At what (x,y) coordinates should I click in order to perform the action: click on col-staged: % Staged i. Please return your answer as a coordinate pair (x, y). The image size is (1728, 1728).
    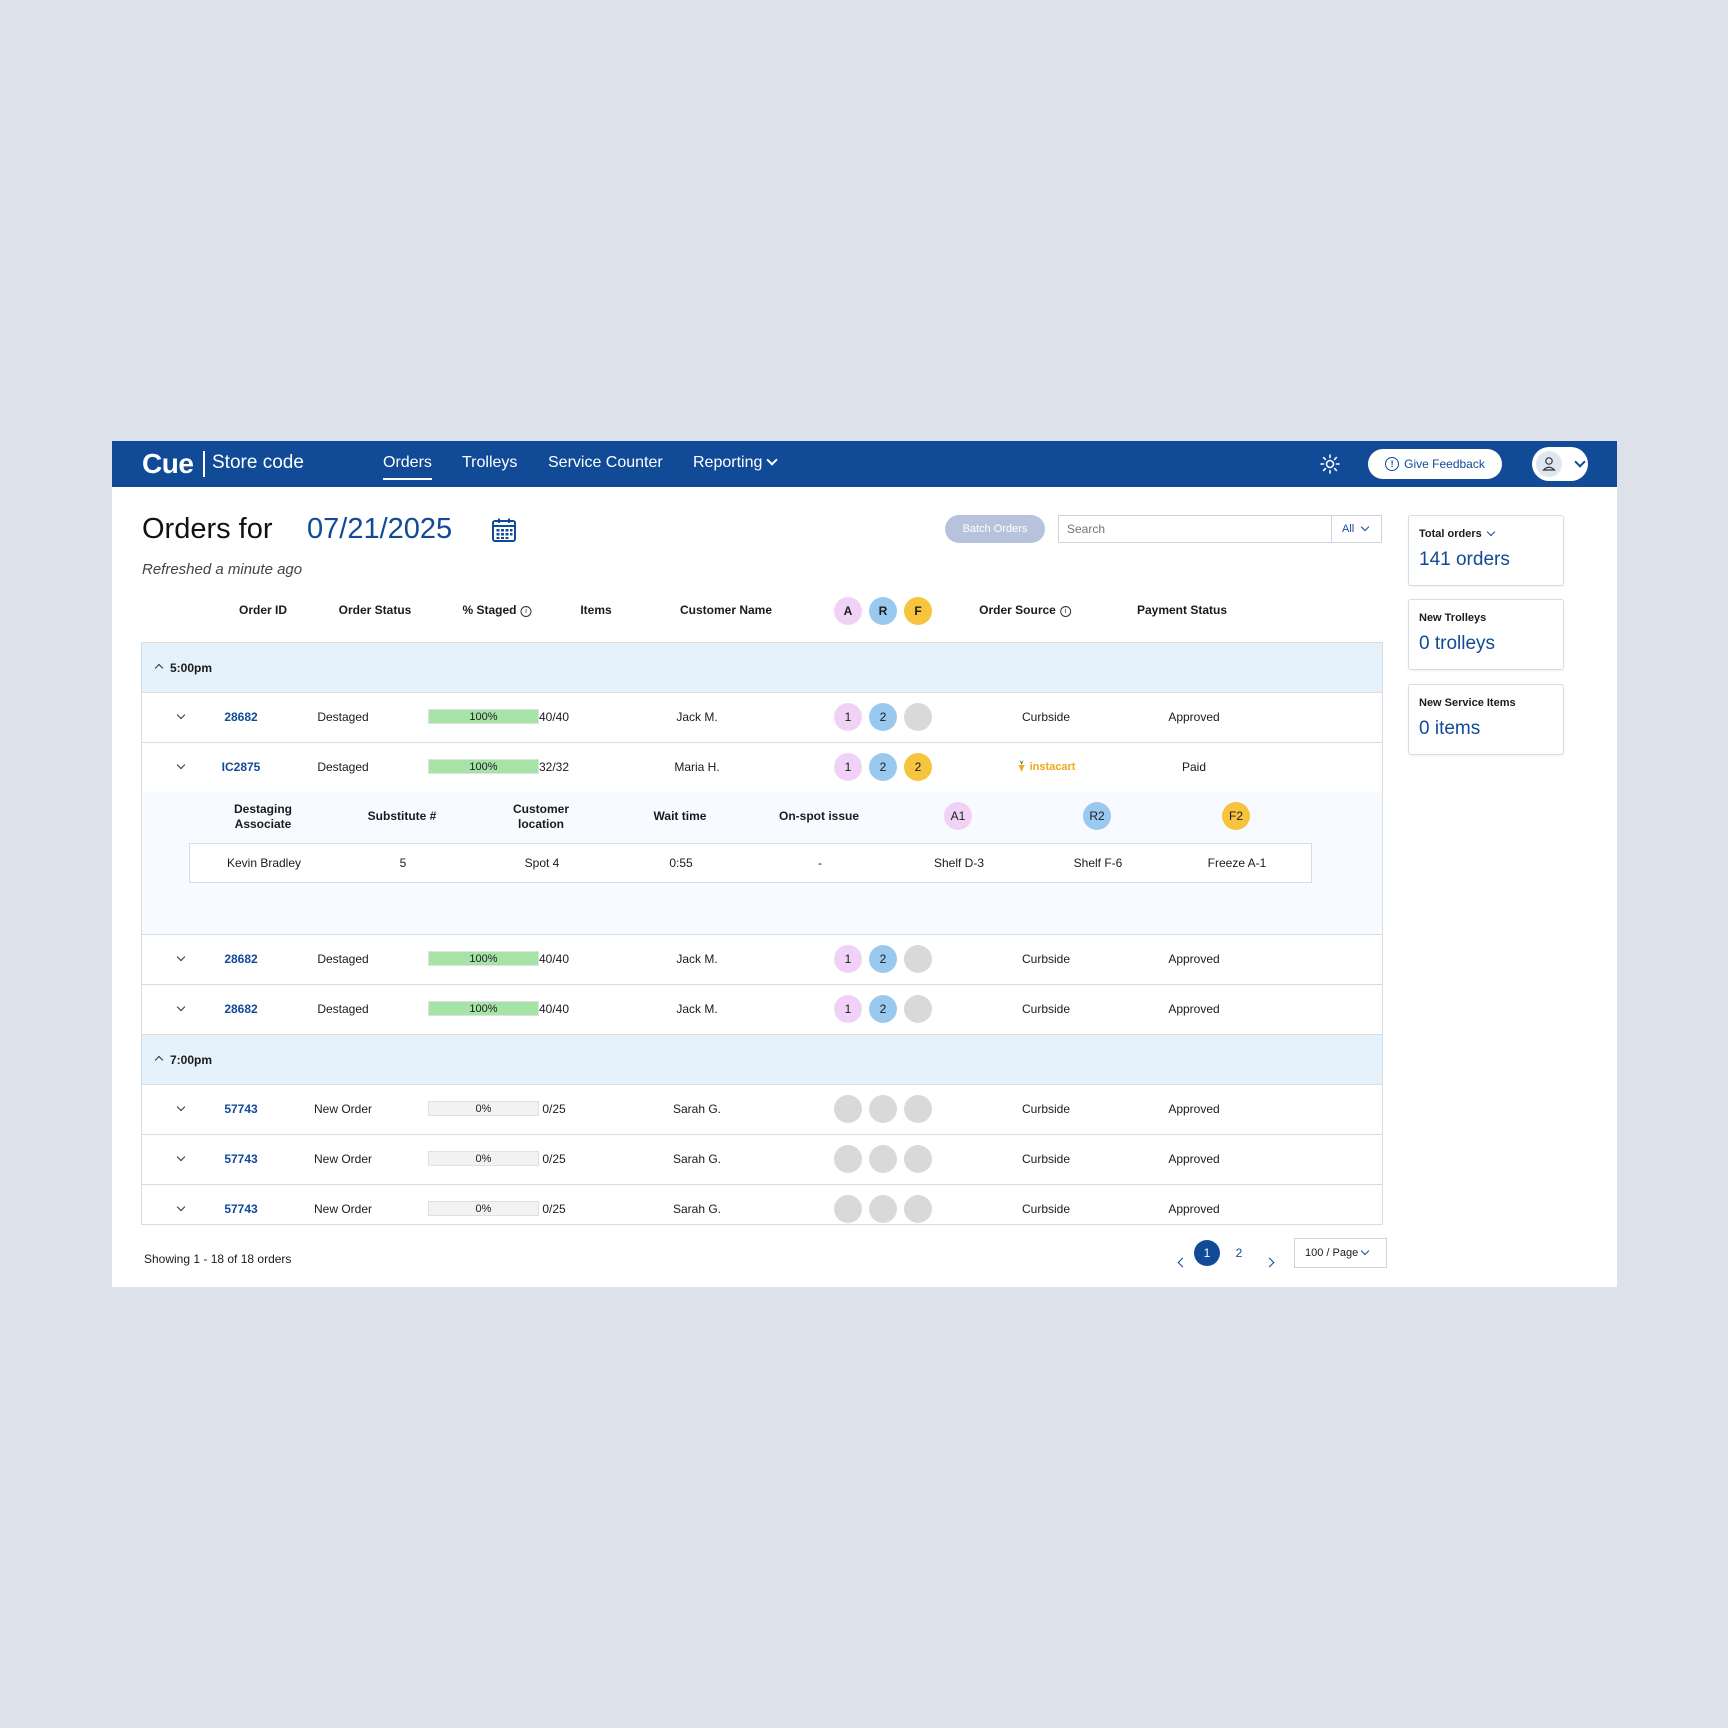
    Looking at the image, I should click on (497, 610).